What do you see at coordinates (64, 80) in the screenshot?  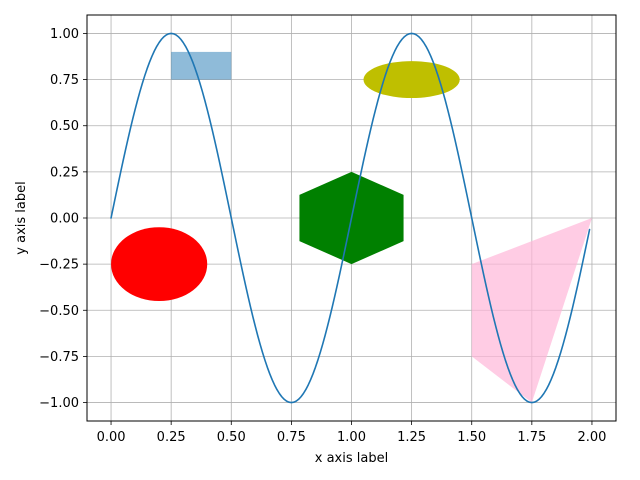 I see `y-tick-label: 0.75` at bounding box center [64, 80].